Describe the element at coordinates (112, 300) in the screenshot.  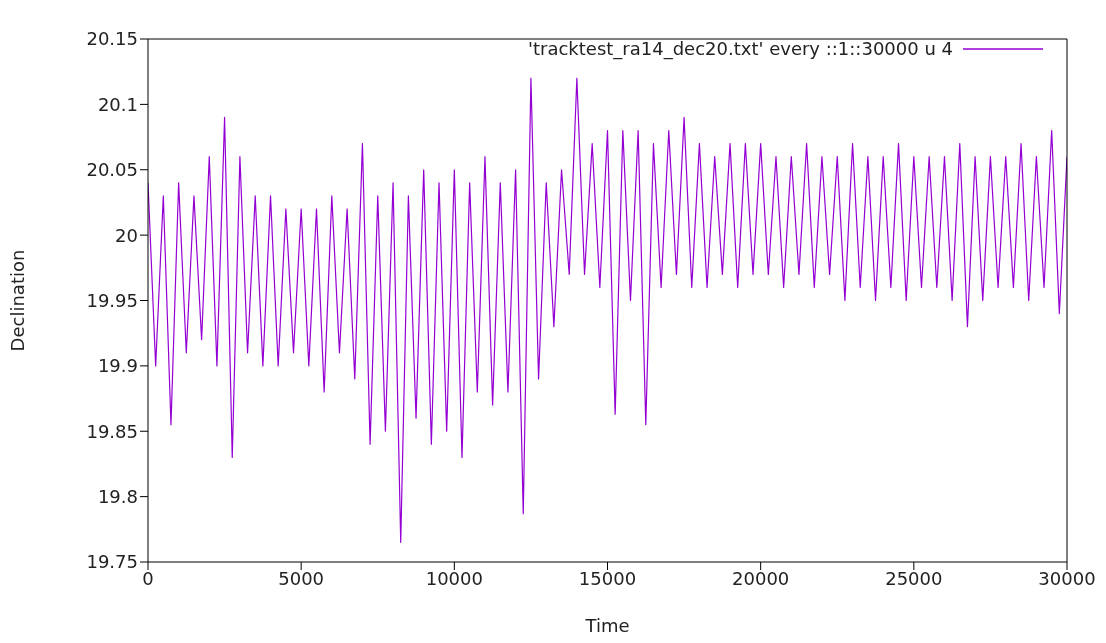
I see `y-tick-label: 19.95` at that location.